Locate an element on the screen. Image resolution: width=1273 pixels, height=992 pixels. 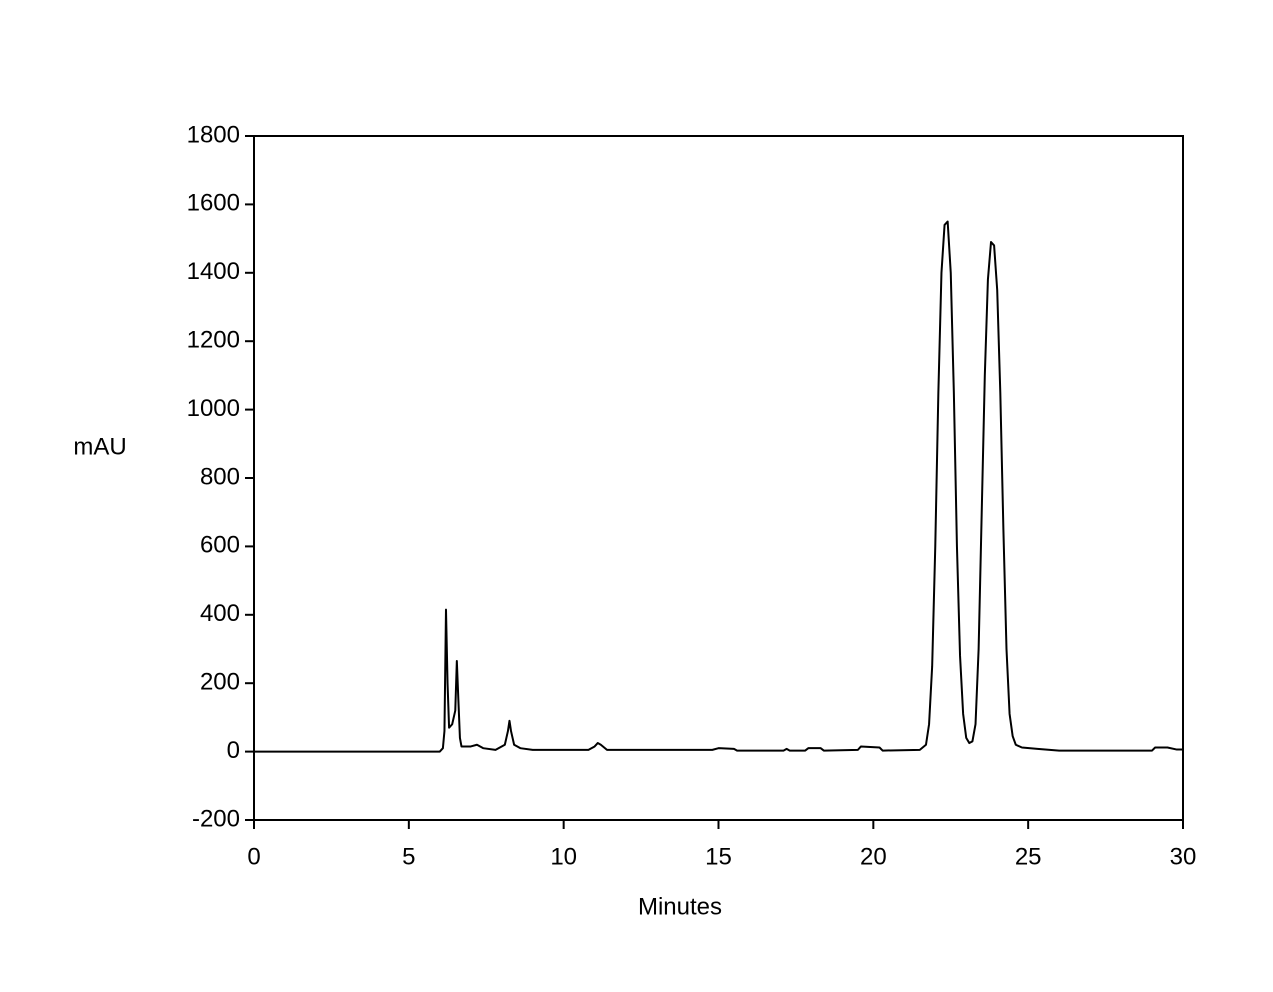
y-tick-label: 1000 is located at coordinates (213, 408).